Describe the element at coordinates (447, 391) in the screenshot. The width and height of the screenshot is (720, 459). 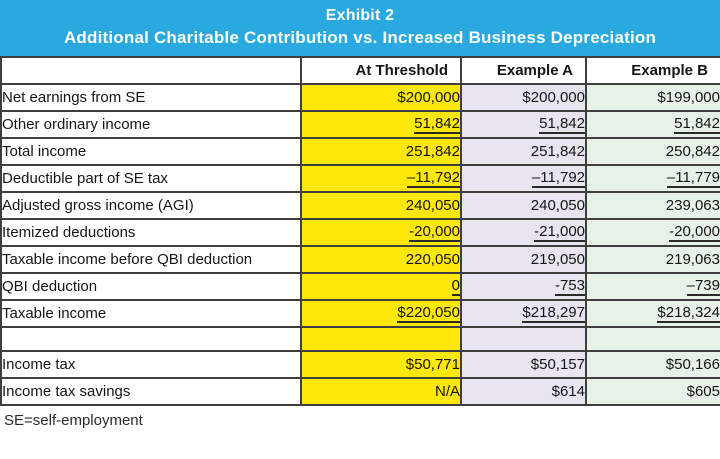
I see `cell-text: N/A` at that location.